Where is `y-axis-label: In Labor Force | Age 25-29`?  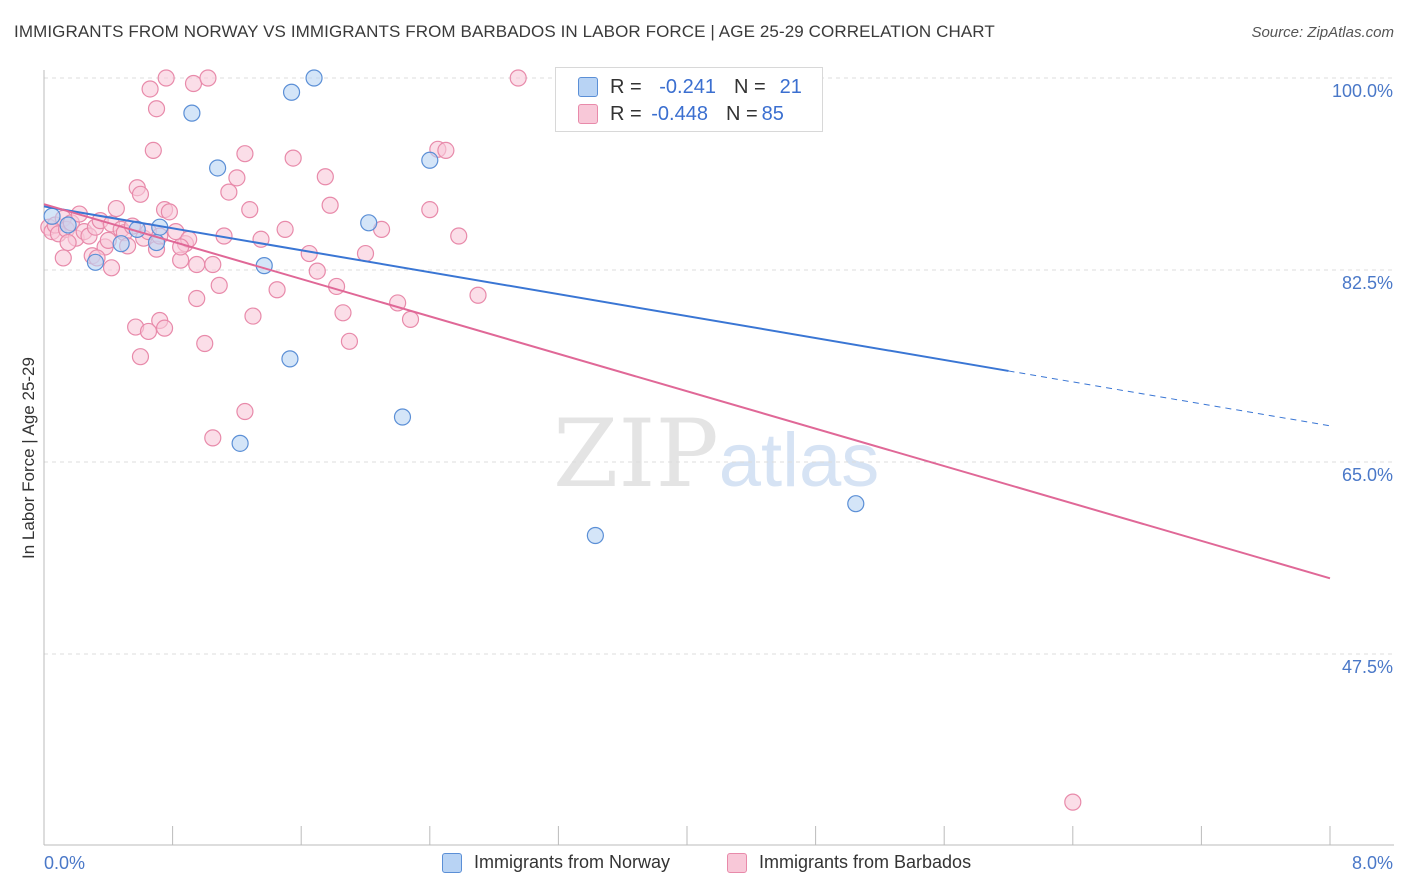
y-axis-label: In Labor Force | Age 25-29 is located at coordinates (28, 458).